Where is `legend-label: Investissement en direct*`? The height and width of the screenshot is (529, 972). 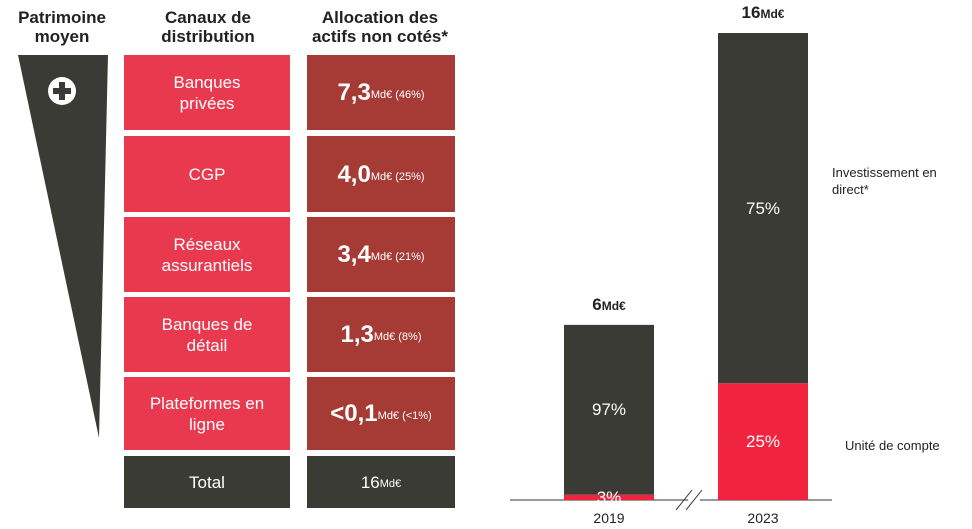
legend-label: Investissement en direct* is located at coordinates (889, 181).